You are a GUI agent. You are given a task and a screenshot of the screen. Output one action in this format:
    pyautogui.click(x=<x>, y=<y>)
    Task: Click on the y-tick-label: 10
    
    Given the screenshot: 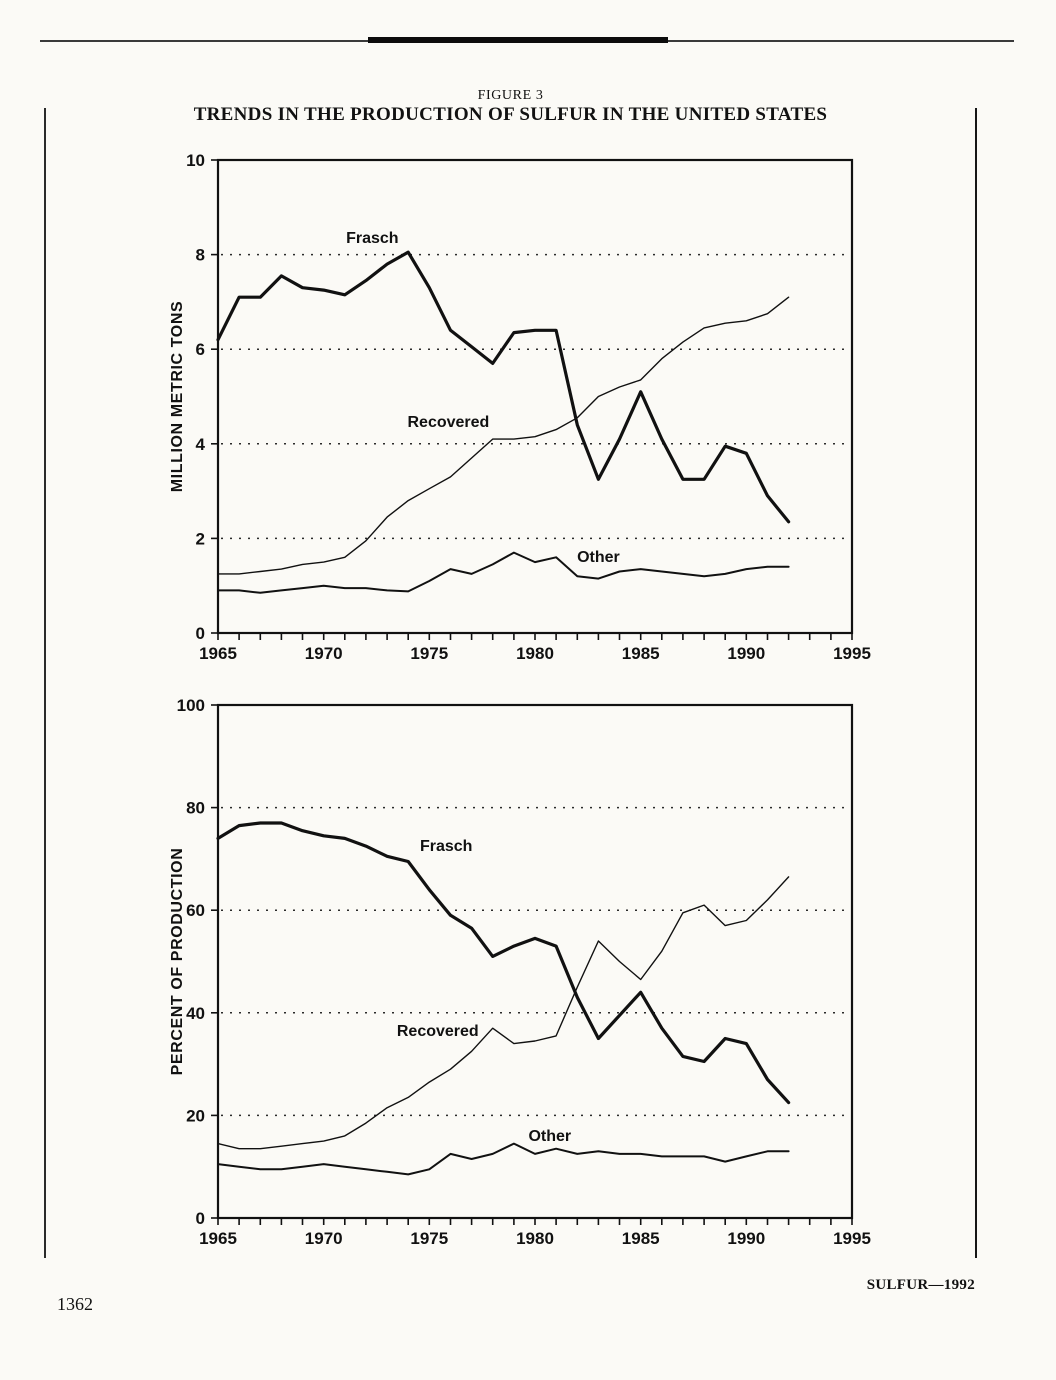 What is the action you would take?
    pyautogui.click(x=195, y=160)
    